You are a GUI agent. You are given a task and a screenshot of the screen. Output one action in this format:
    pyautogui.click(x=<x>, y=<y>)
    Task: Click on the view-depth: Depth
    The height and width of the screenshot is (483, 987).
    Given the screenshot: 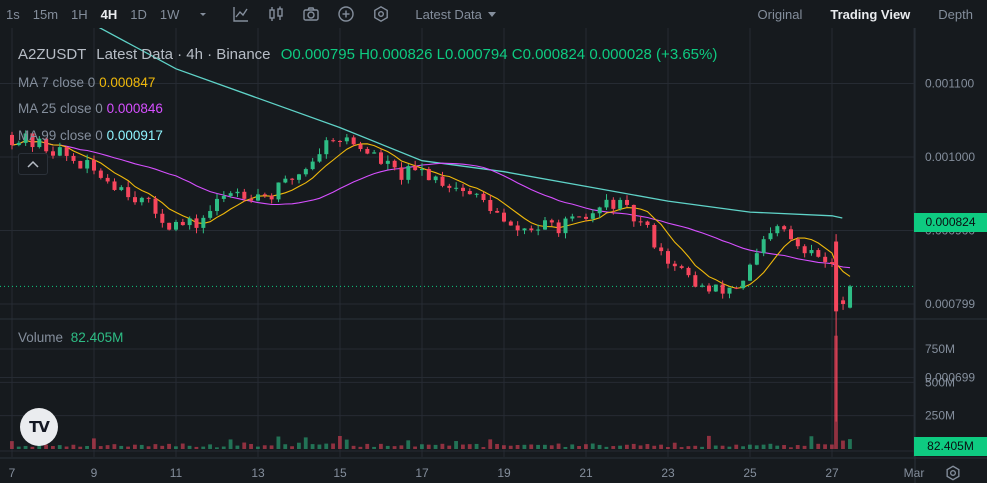 What is the action you would take?
    pyautogui.click(x=955, y=14)
    